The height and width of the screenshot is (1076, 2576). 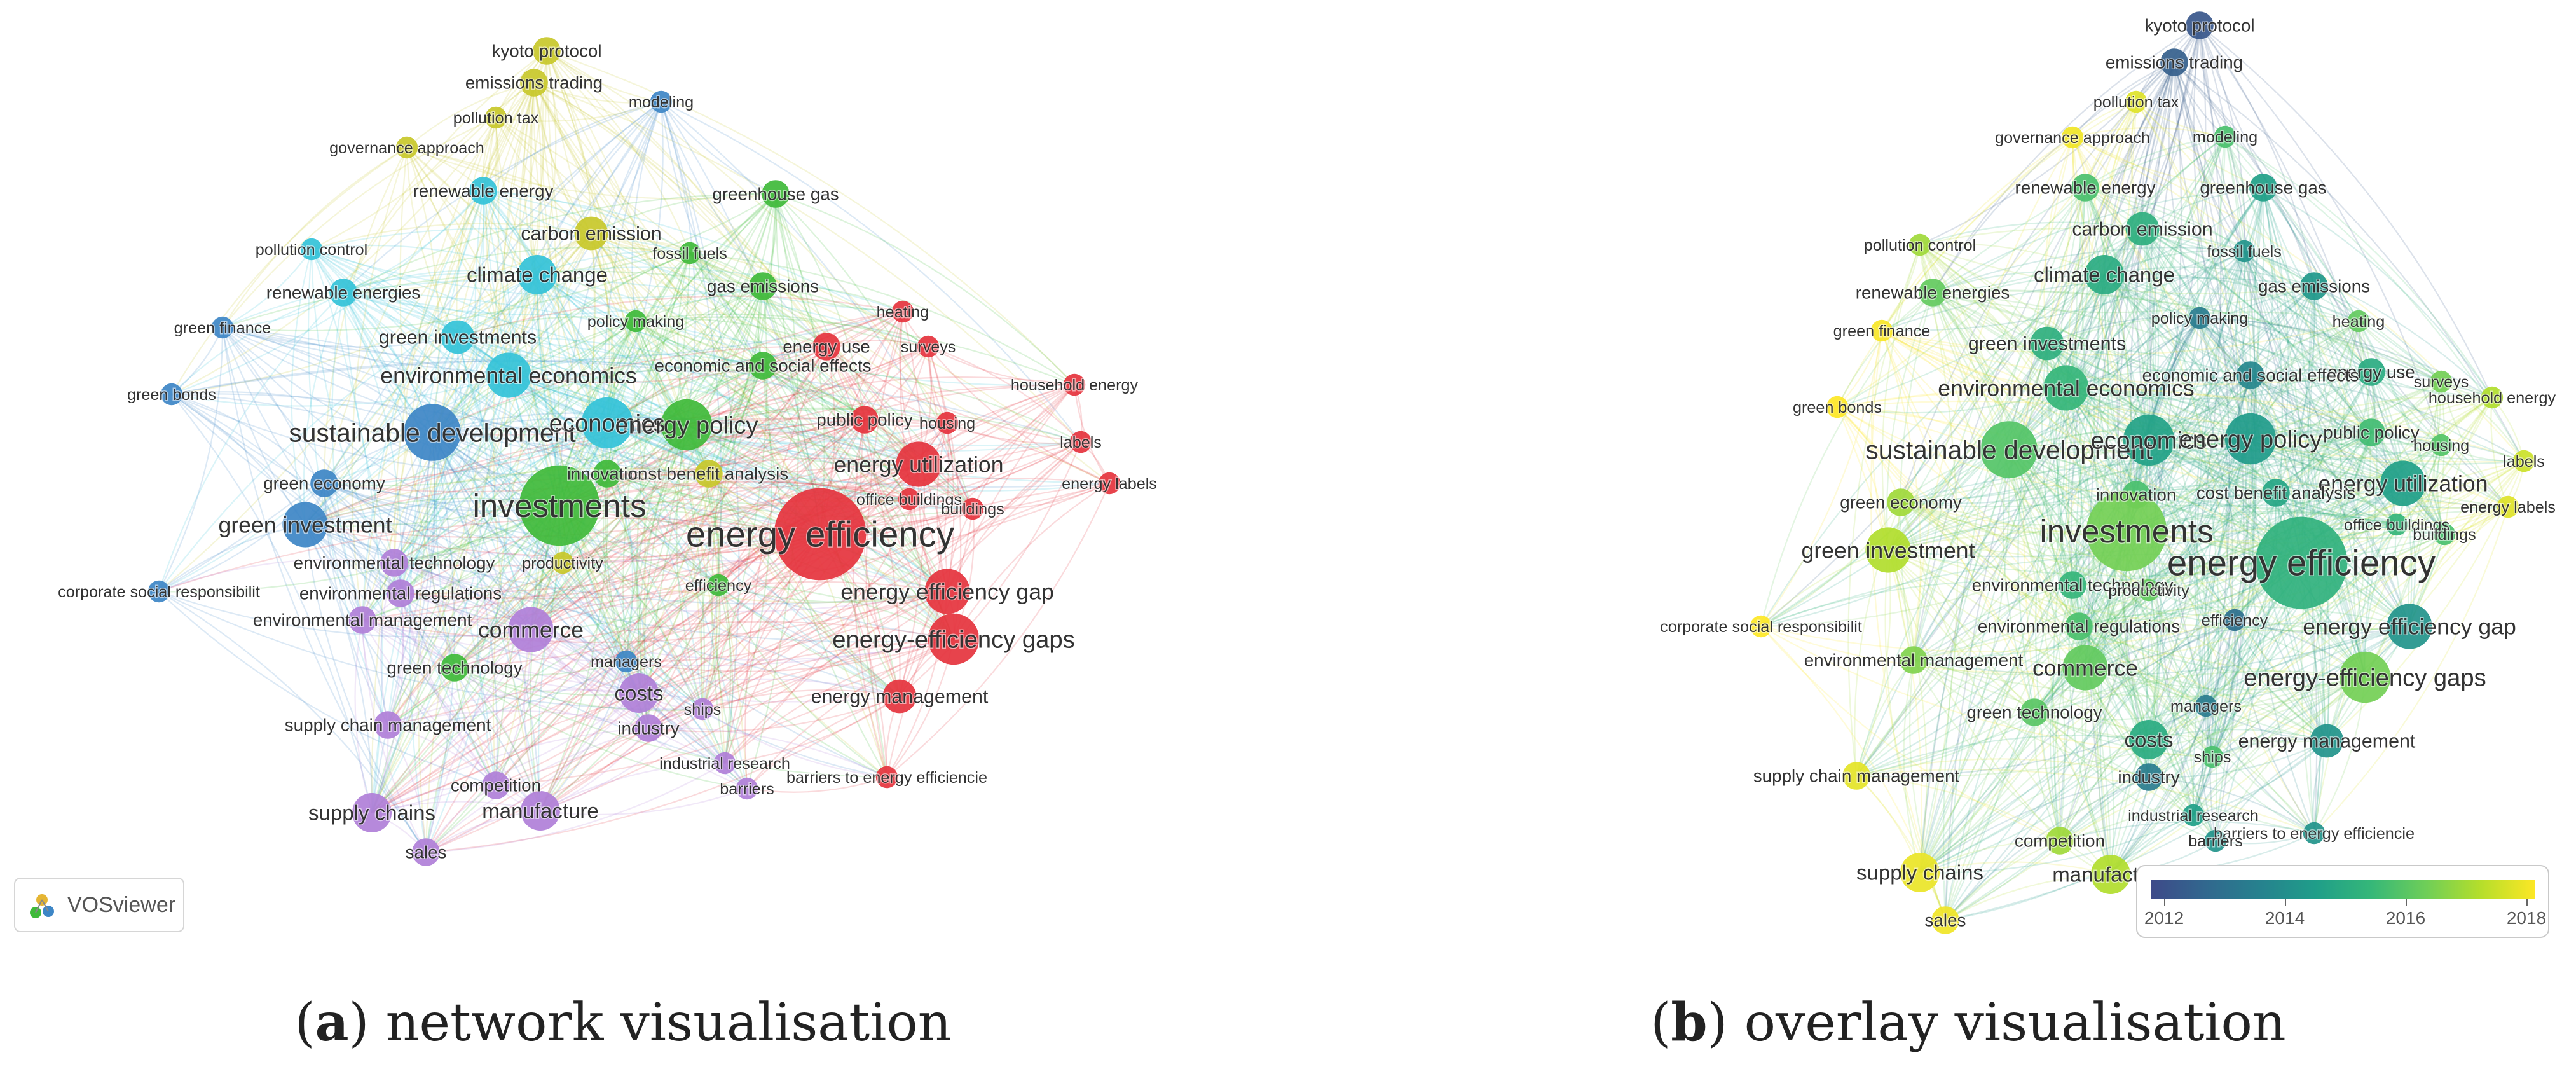 I want to click on node-green-bonds, so click(x=171, y=394).